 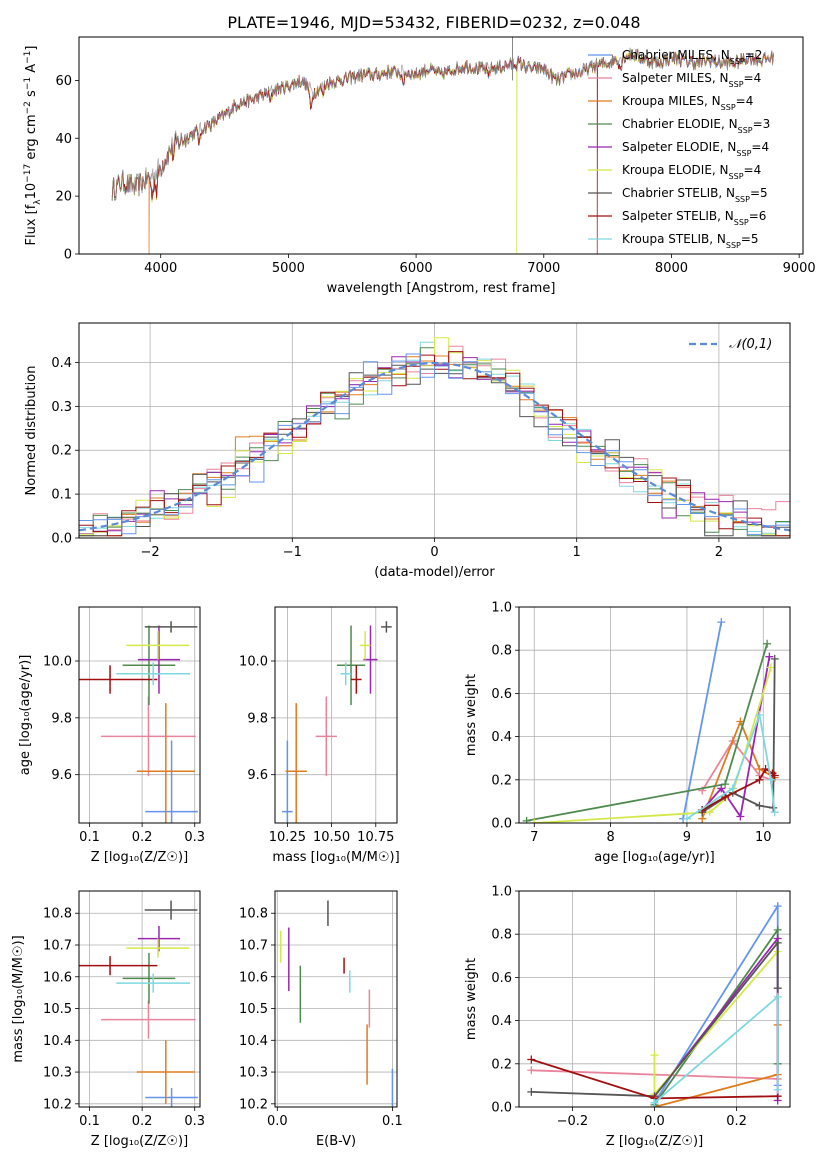 What do you see at coordinates (691, 172) in the screenshot?
I see `legend-entry: Kroupa ELODIE, NSSP=4` at bounding box center [691, 172].